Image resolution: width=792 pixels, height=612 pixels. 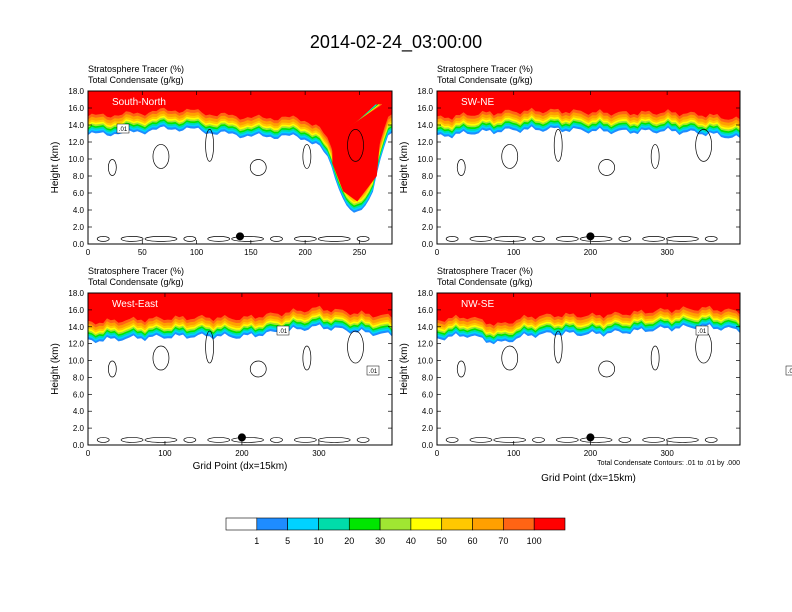 What do you see at coordinates (135, 304) in the screenshot?
I see `panel-name: West-East` at bounding box center [135, 304].